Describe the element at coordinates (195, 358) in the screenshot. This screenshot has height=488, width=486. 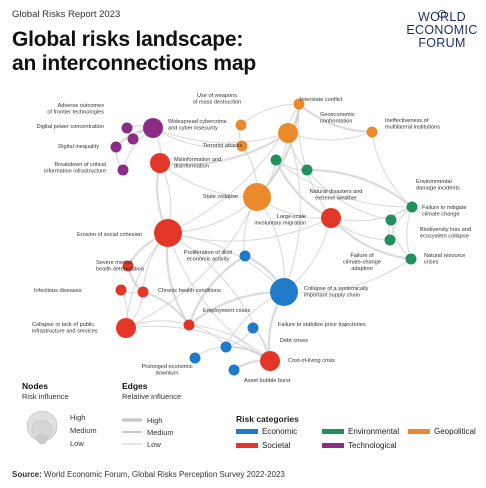
I see `node-downturn` at that location.